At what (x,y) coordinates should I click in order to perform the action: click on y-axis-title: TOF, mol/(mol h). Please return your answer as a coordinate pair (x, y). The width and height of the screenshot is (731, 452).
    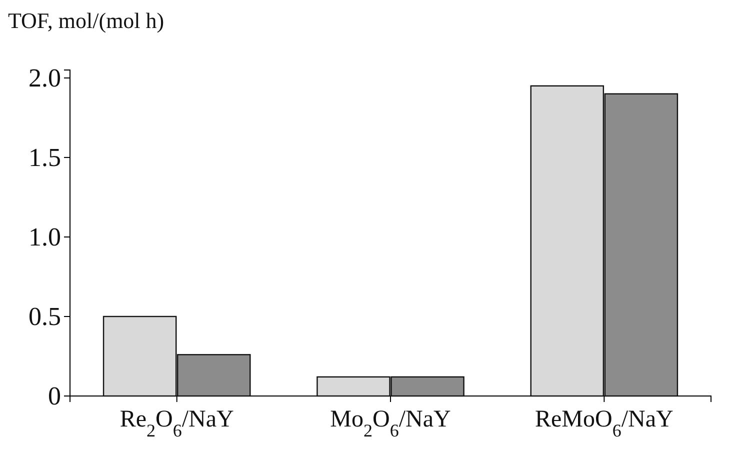
    Looking at the image, I should click on (86, 20).